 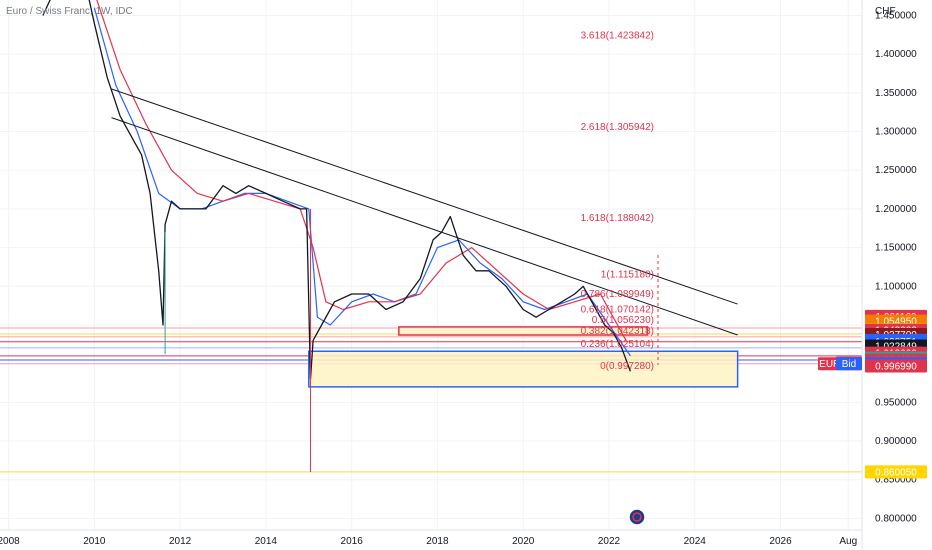 I want to click on chart-title: Euro / Swiss Franc, 1W, IDC, so click(x=69, y=11).